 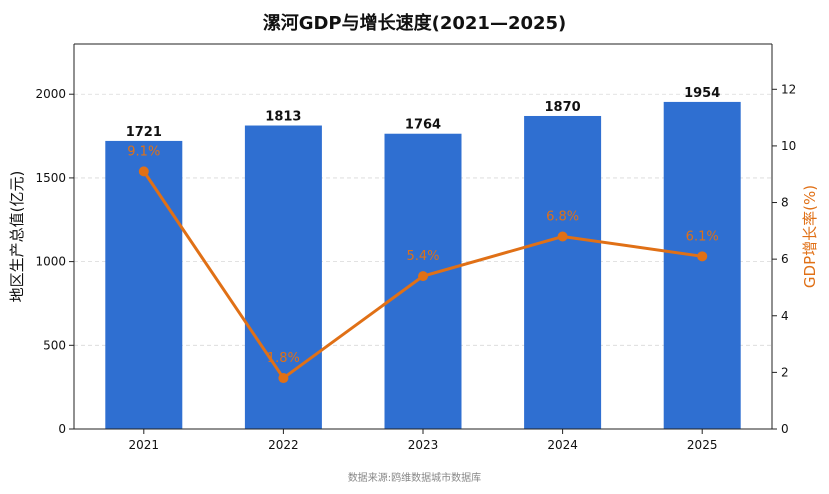 What do you see at coordinates (62, 429) in the screenshot?
I see `y-tick-label: 0` at bounding box center [62, 429].